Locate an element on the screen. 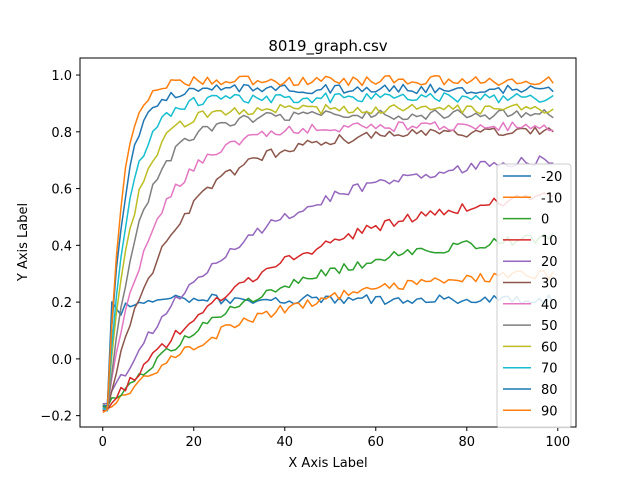 This screenshot has height=480, width=640. legend-label: 60 is located at coordinates (549, 347).